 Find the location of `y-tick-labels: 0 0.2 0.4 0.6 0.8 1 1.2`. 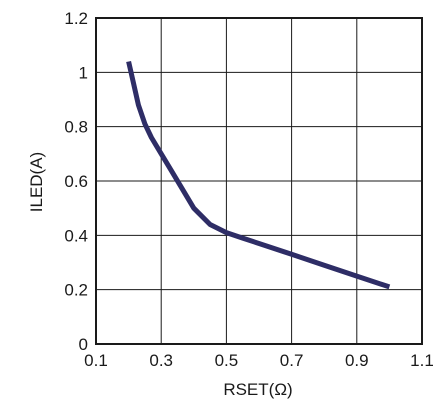

y-tick-labels: 0 0.2 0.4 0.6 0.8 1 1.2 is located at coordinates (76, 181).